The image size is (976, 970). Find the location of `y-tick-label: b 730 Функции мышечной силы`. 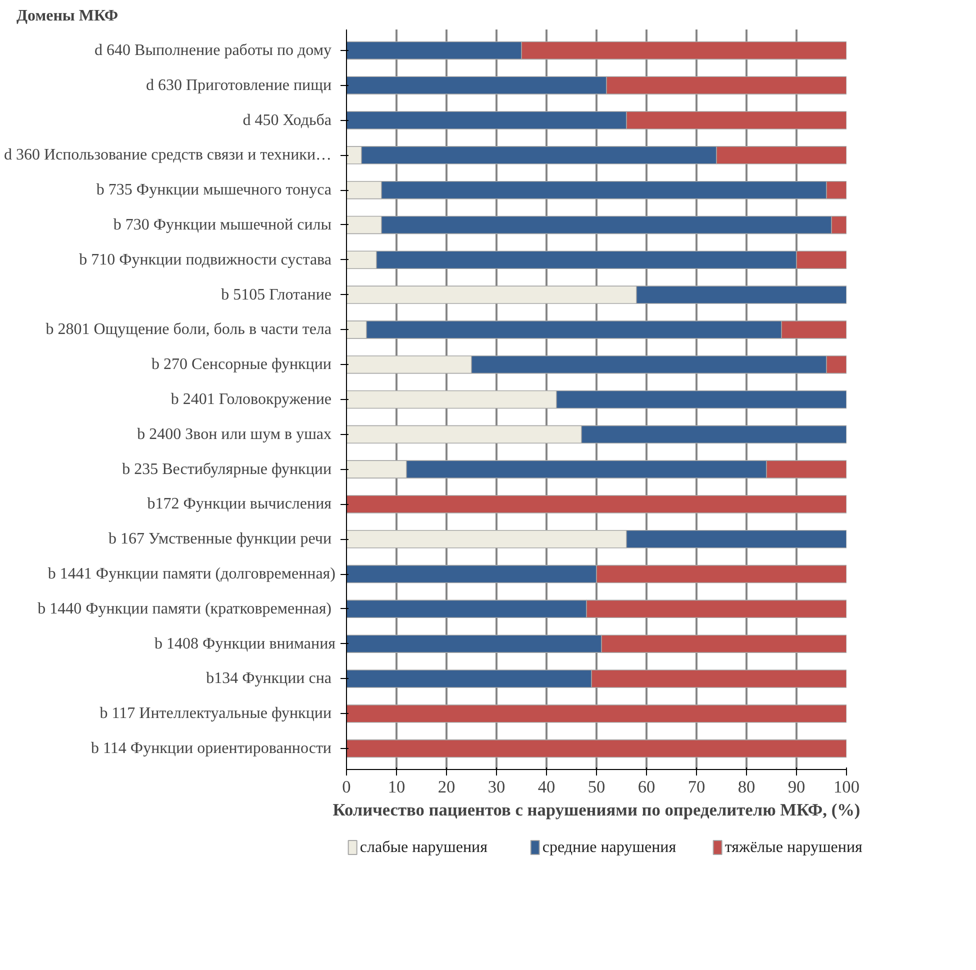

y-tick-label: b 730 Функции мышечной силы is located at coordinates (222, 225).